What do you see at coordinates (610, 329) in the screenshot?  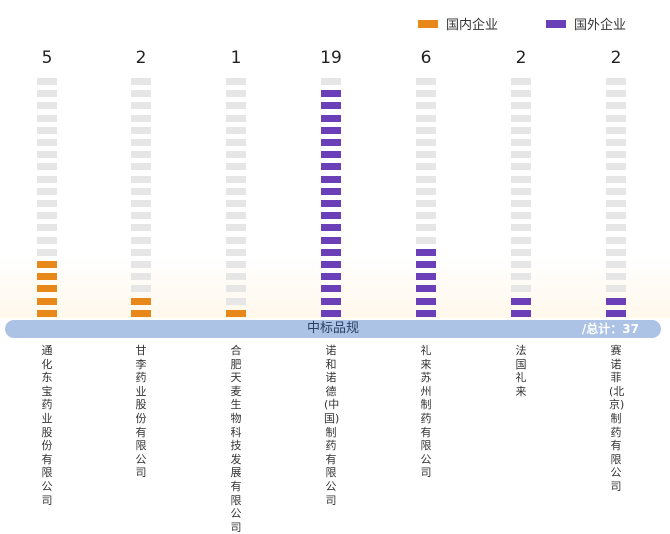 I see `total-label: /总计：37` at bounding box center [610, 329].